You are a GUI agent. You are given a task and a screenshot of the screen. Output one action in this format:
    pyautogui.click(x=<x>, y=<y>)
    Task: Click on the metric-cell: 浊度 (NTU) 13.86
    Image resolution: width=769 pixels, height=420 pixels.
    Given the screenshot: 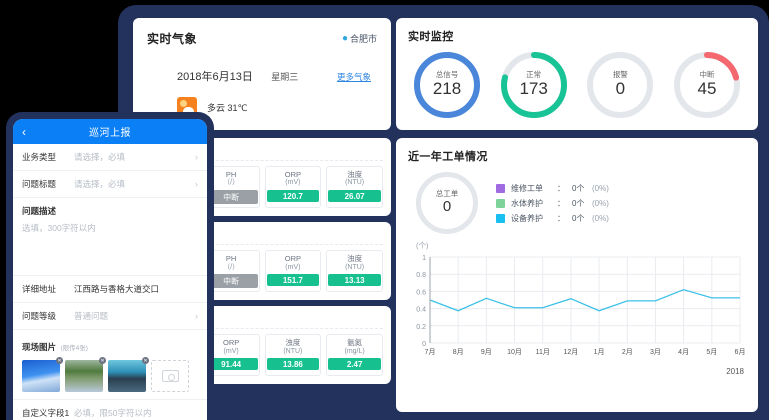 What is the action you would take?
    pyautogui.click(x=293, y=355)
    